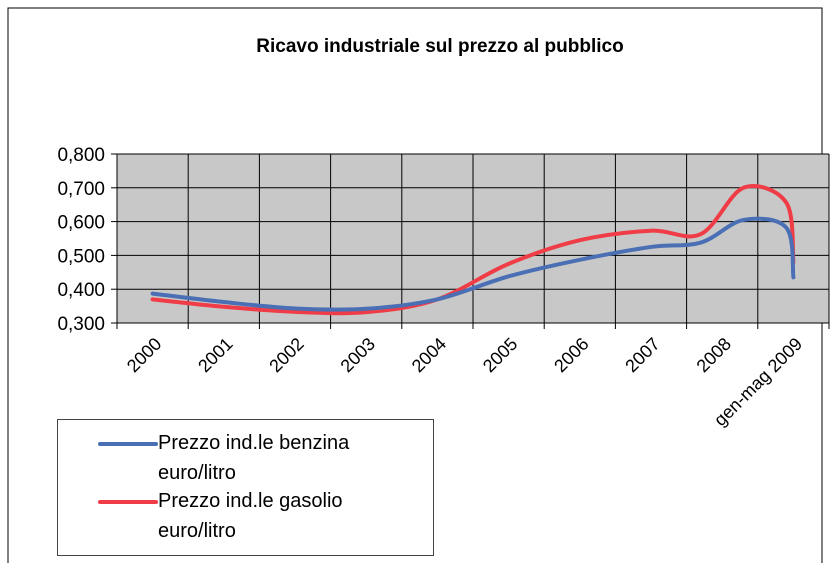 The height and width of the screenshot is (563, 831). I want to click on y-tick-label: 0,700, so click(81, 189).